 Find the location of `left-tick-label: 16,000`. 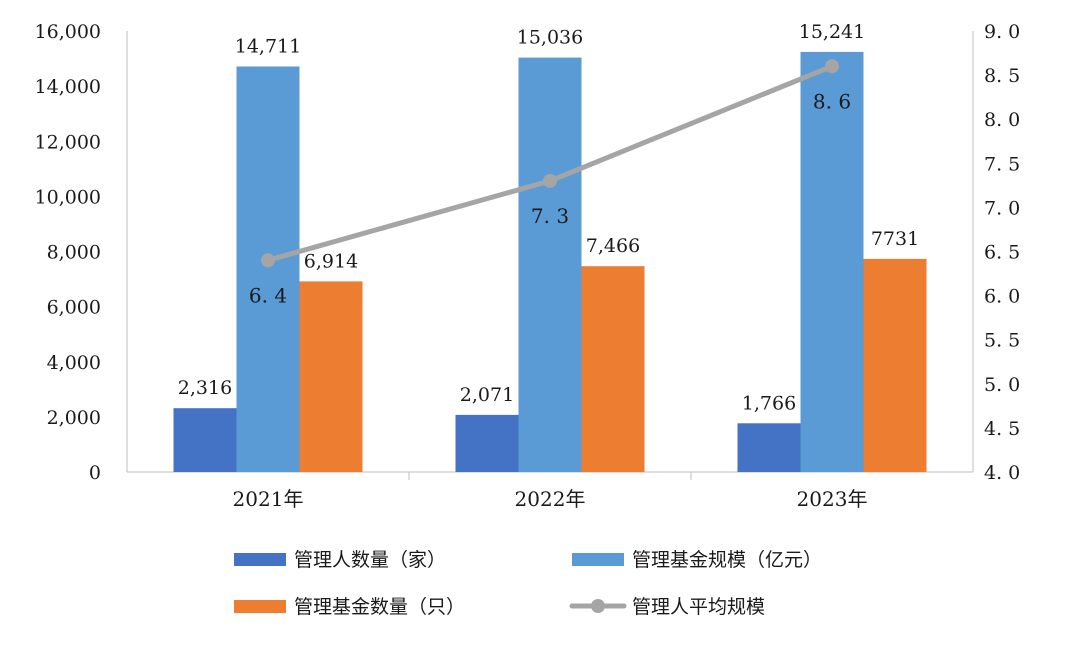

left-tick-label: 16,000 is located at coordinates (68, 32).